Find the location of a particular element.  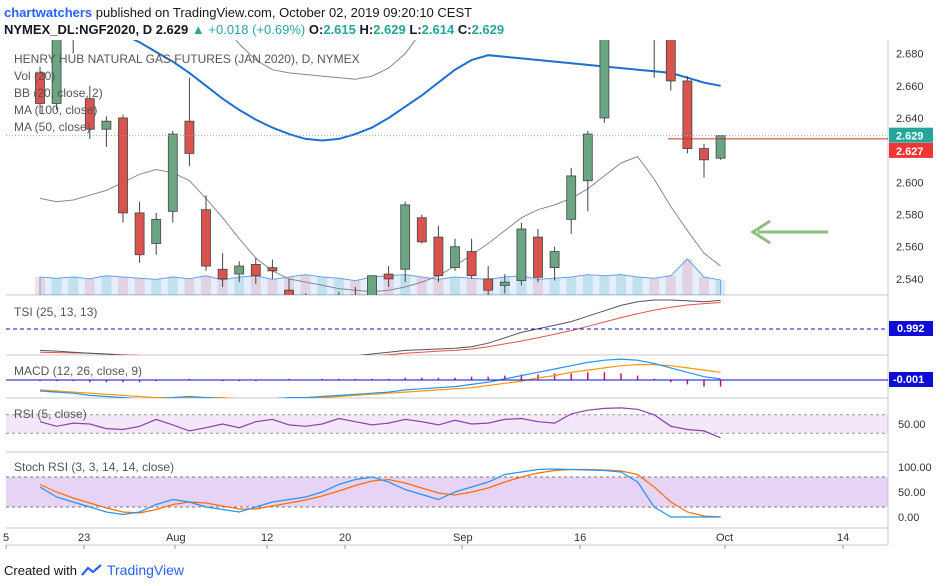

stoch-legend: Stoch RSI (3, 3, 14, 14, close) is located at coordinates (94, 467).